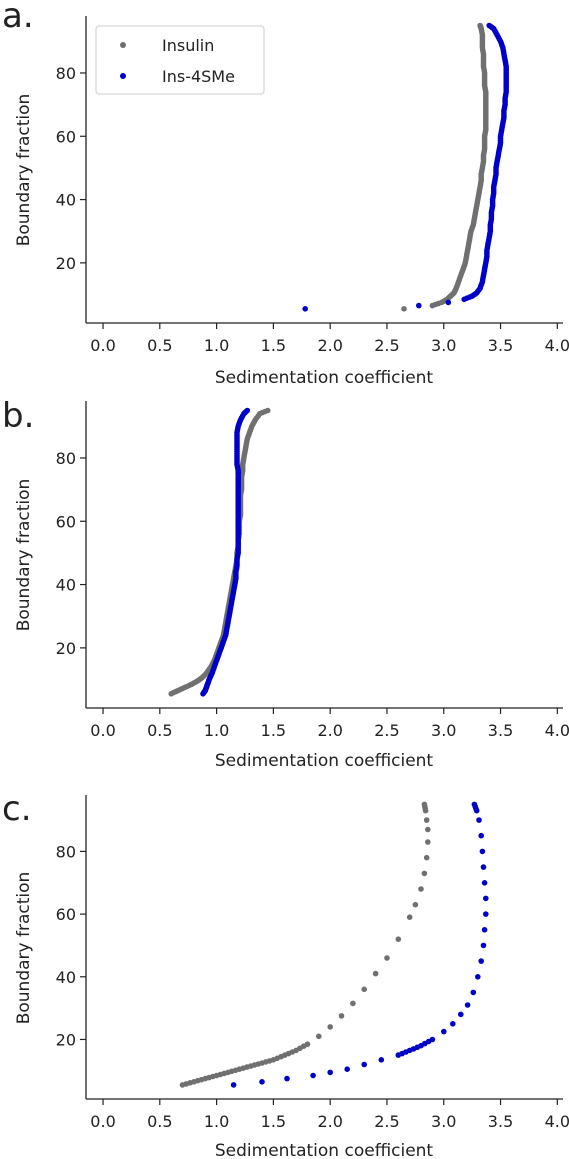 This screenshot has height=1159, width=569. What do you see at coordinates (123, 76) in the screenshot?
I see `legend-marker-ins4sme` at bounding box center [123, 76].